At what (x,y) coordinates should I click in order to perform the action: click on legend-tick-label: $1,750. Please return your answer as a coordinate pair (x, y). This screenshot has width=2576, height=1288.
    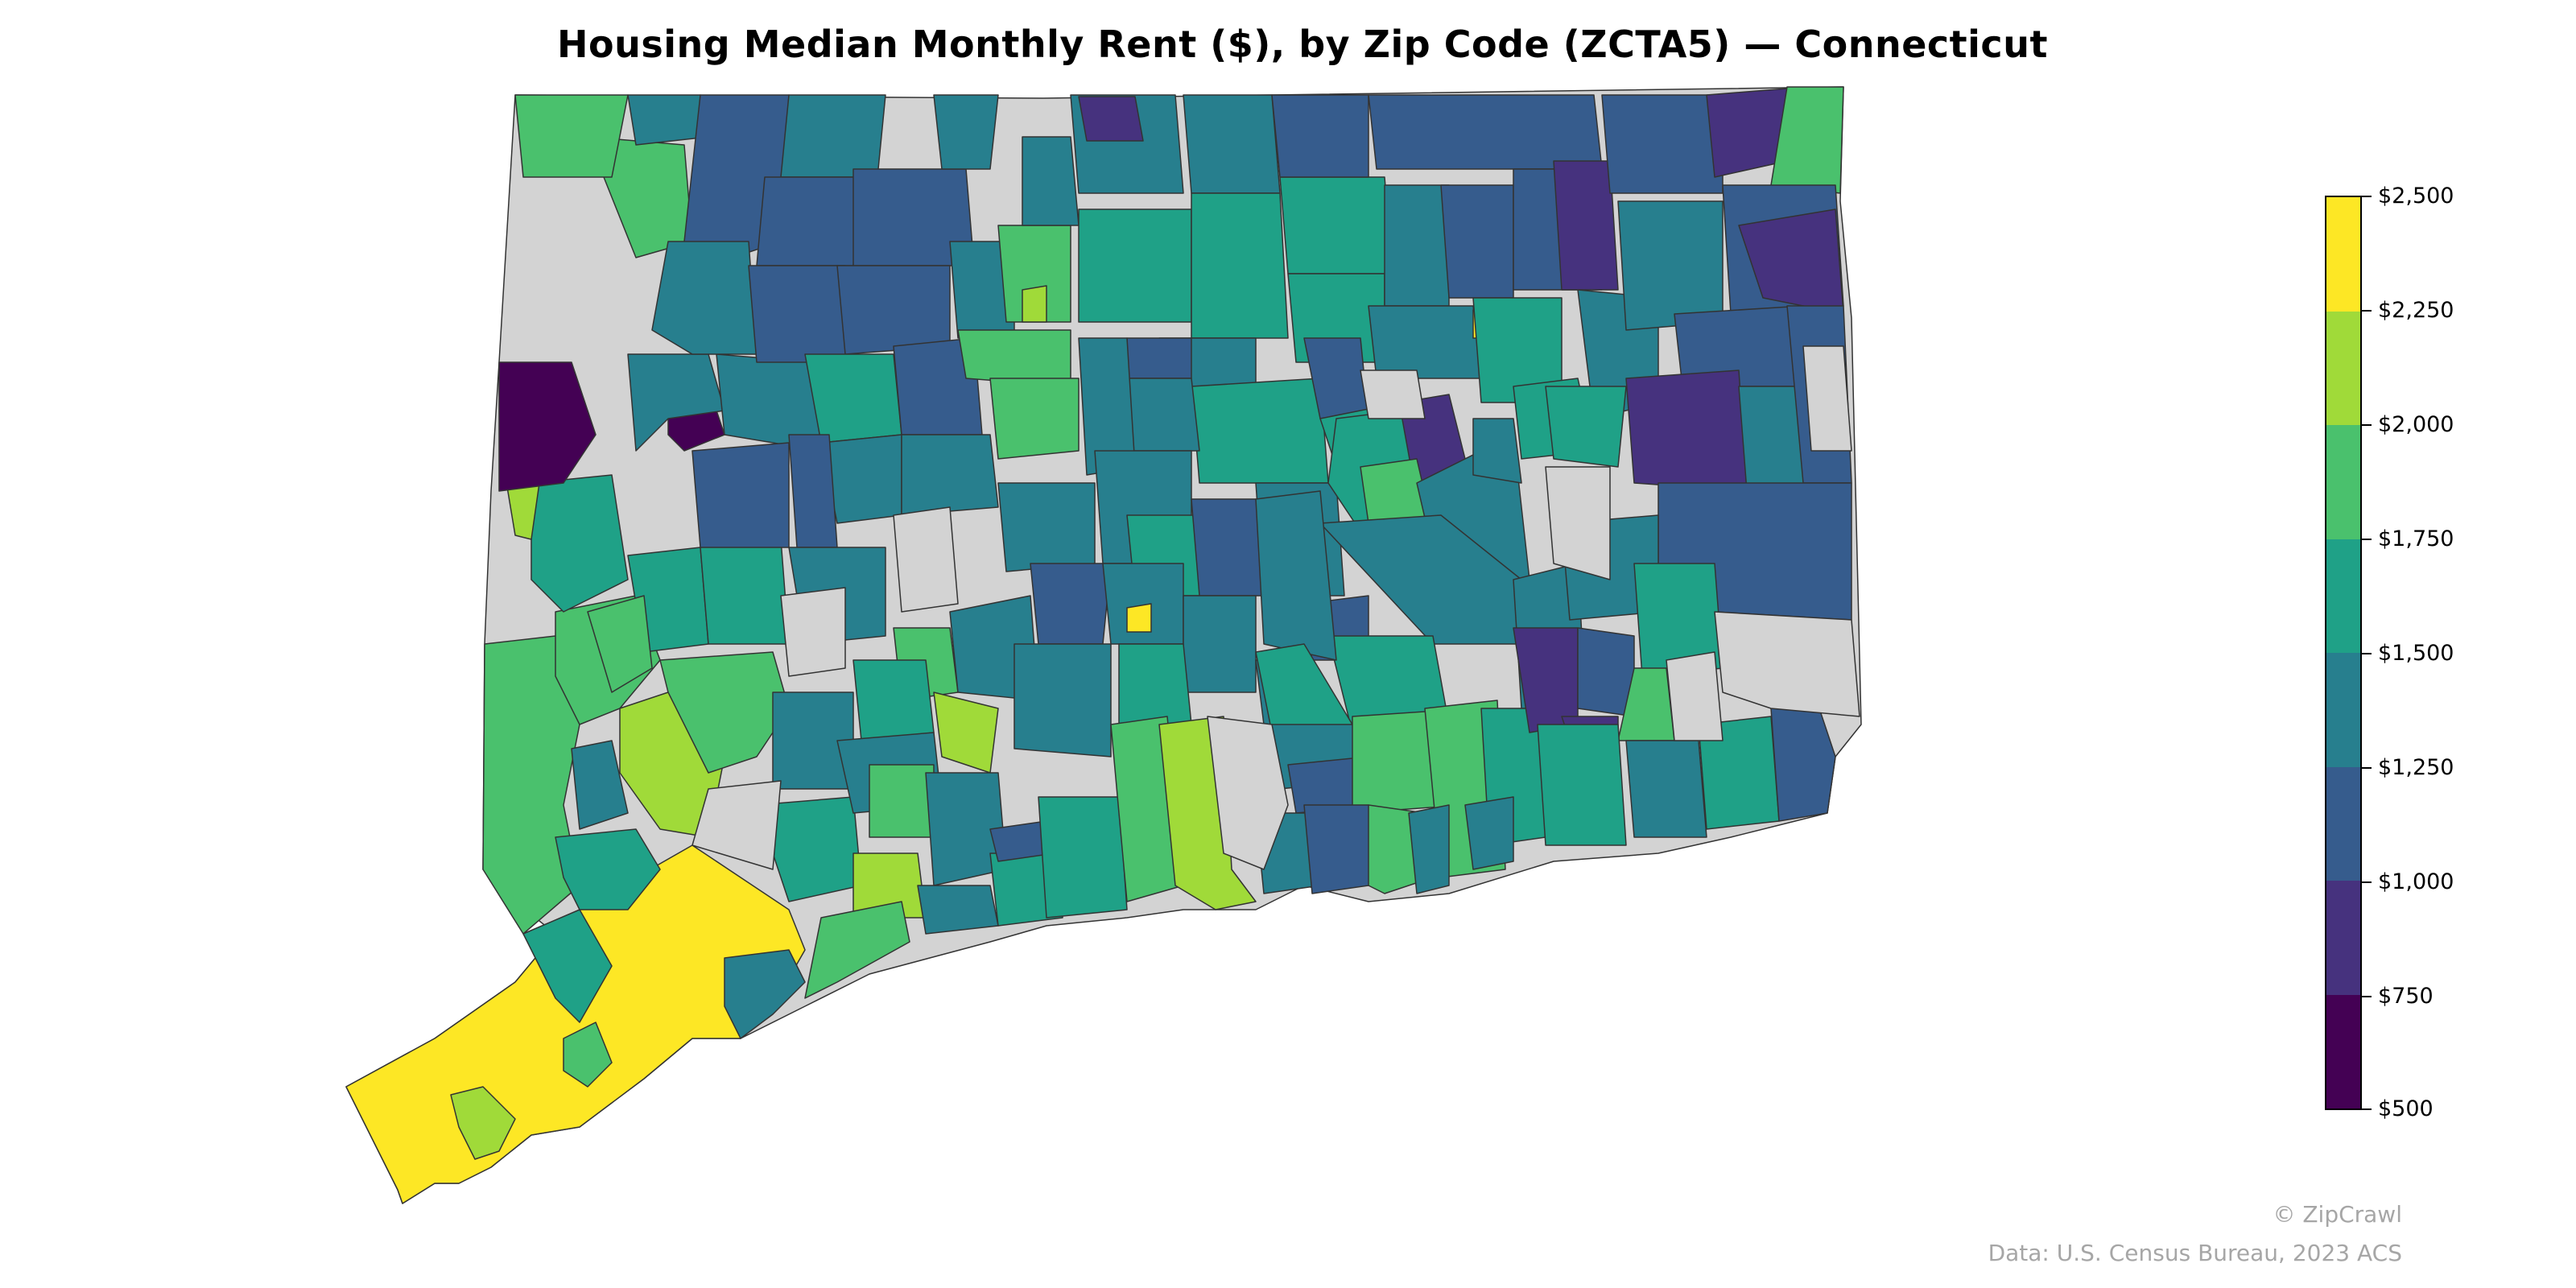
    Looking at the image, I should click on (2416, 538).